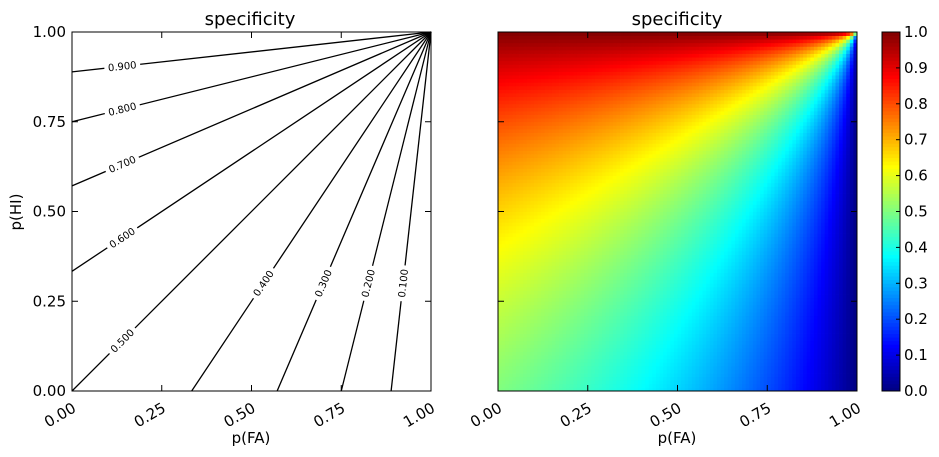 The image size is (939, 457). What do you see at coordinates (49, 212) in the screenshot?
I see `y-tick-label: 0.50` at bounding box center [49, 212].